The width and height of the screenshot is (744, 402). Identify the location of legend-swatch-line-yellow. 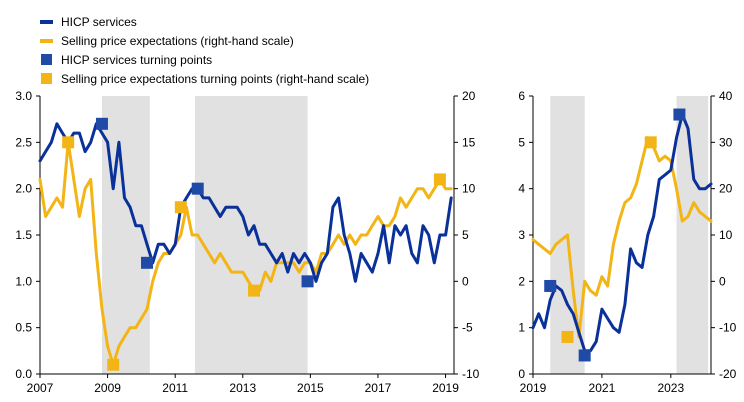
(46, 40).